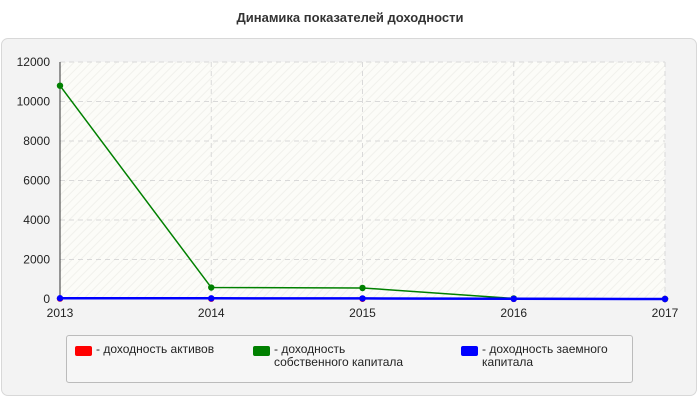 Image resolution: width=700 pixels, height=400 pixels. What do you see at coordinates (36, 220) in the screenshot?
I see `y-tick-label: 4000` at bounding box center [36, 220].